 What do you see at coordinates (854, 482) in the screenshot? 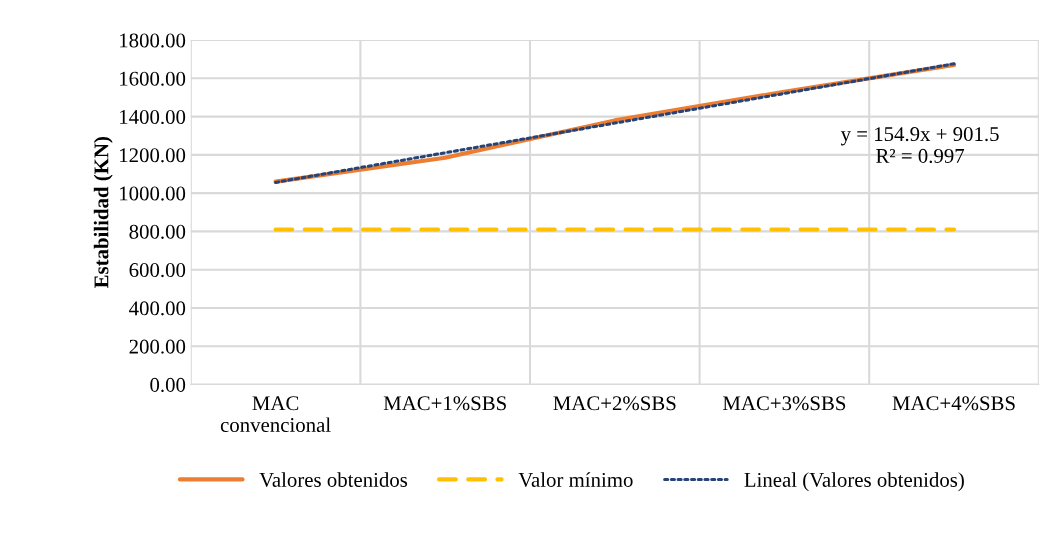
I see `legend-label: Lineal (Valores obtenidos)` at bounding box center [854, 482].